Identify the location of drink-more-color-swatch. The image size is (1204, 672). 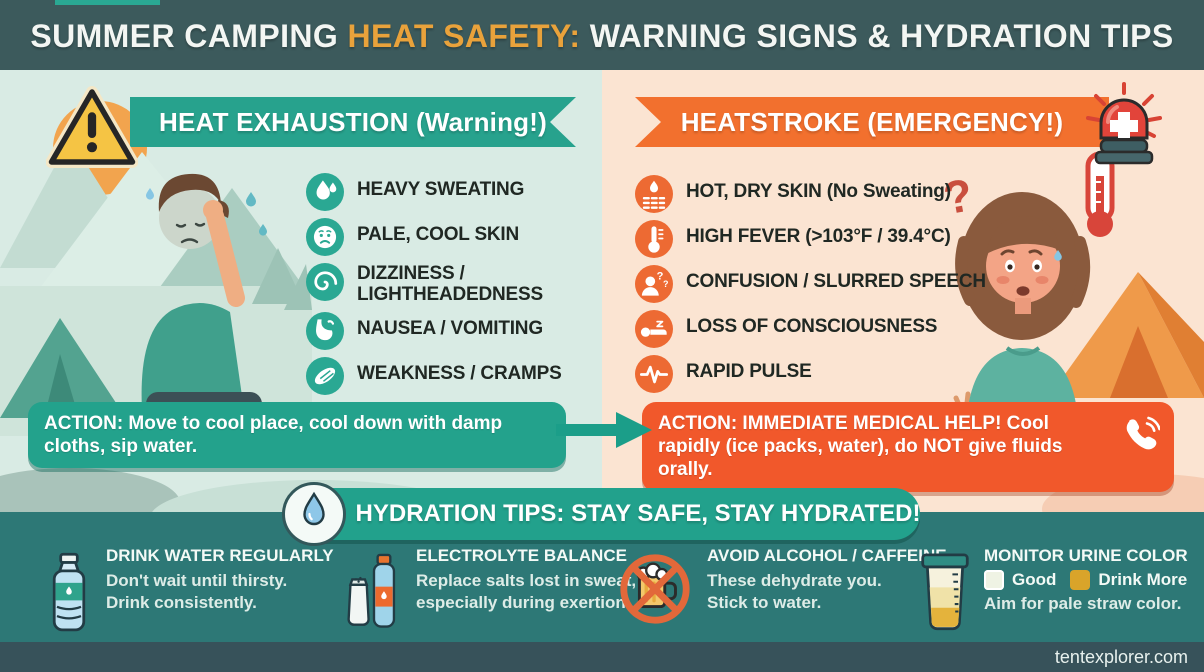
(1080, 580).